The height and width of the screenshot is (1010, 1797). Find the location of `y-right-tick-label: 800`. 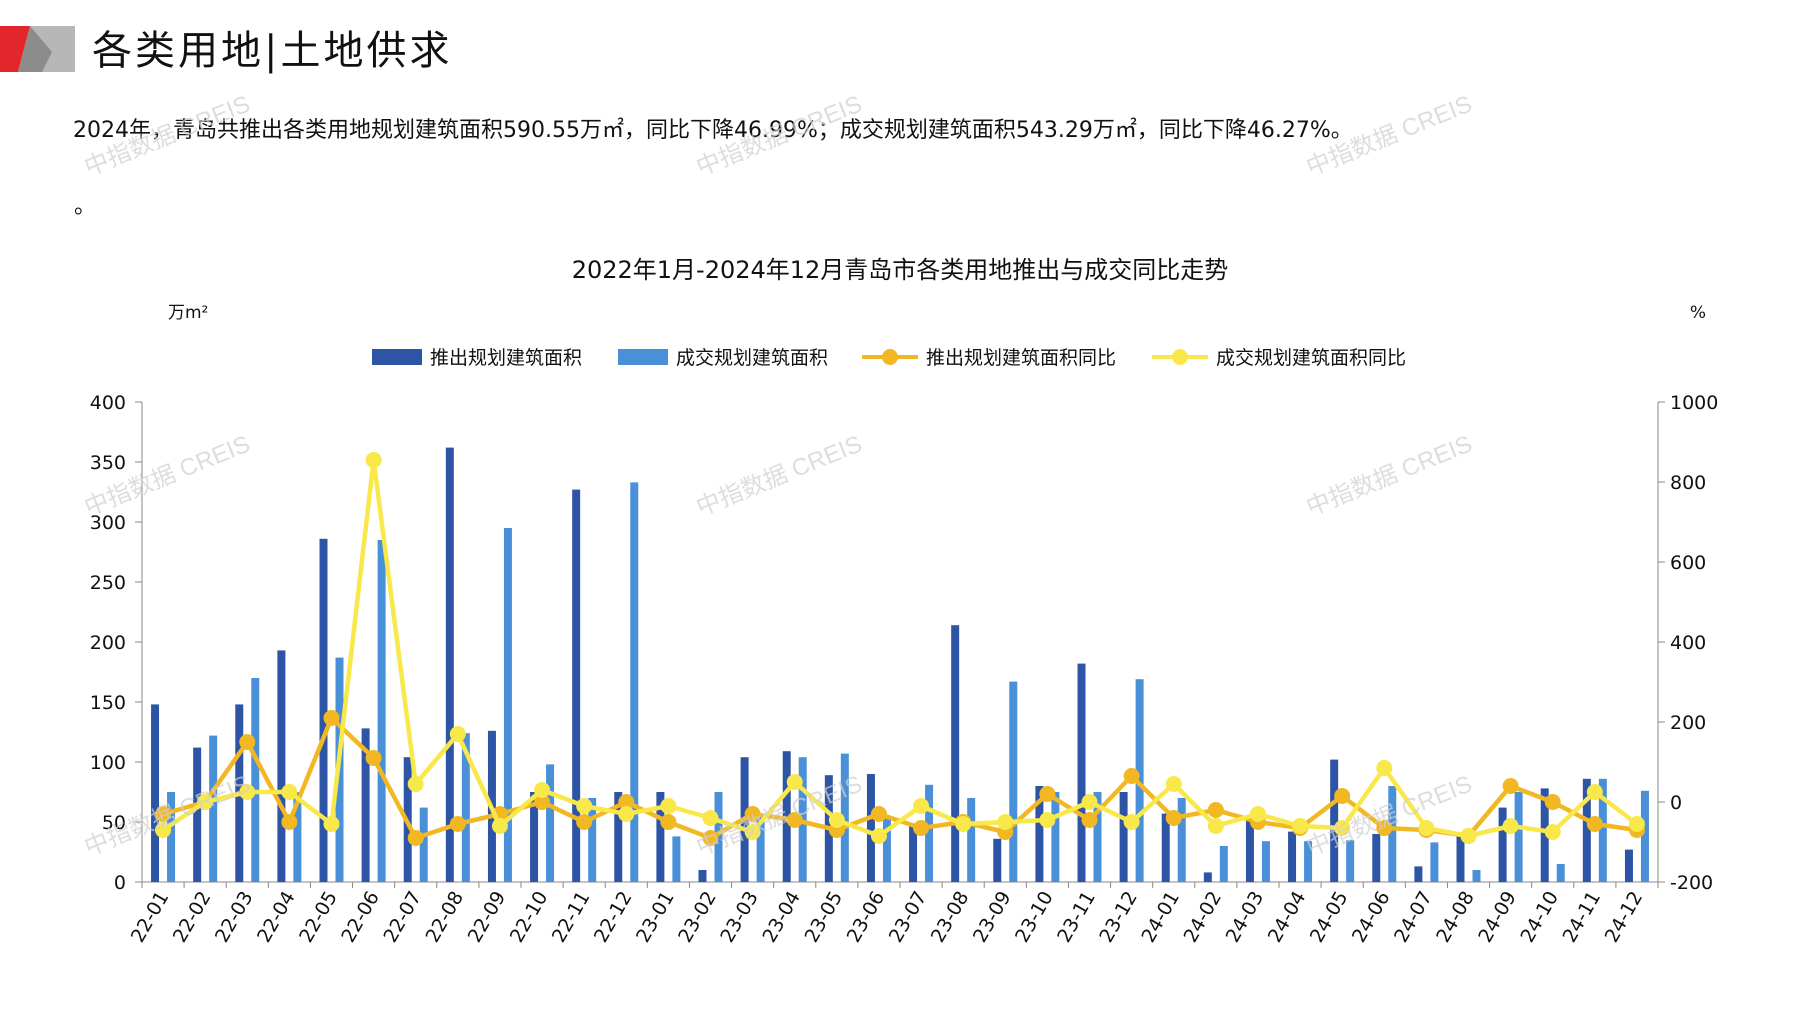

y-right-tick-label: 800 is located at coordinates (1688, 483).